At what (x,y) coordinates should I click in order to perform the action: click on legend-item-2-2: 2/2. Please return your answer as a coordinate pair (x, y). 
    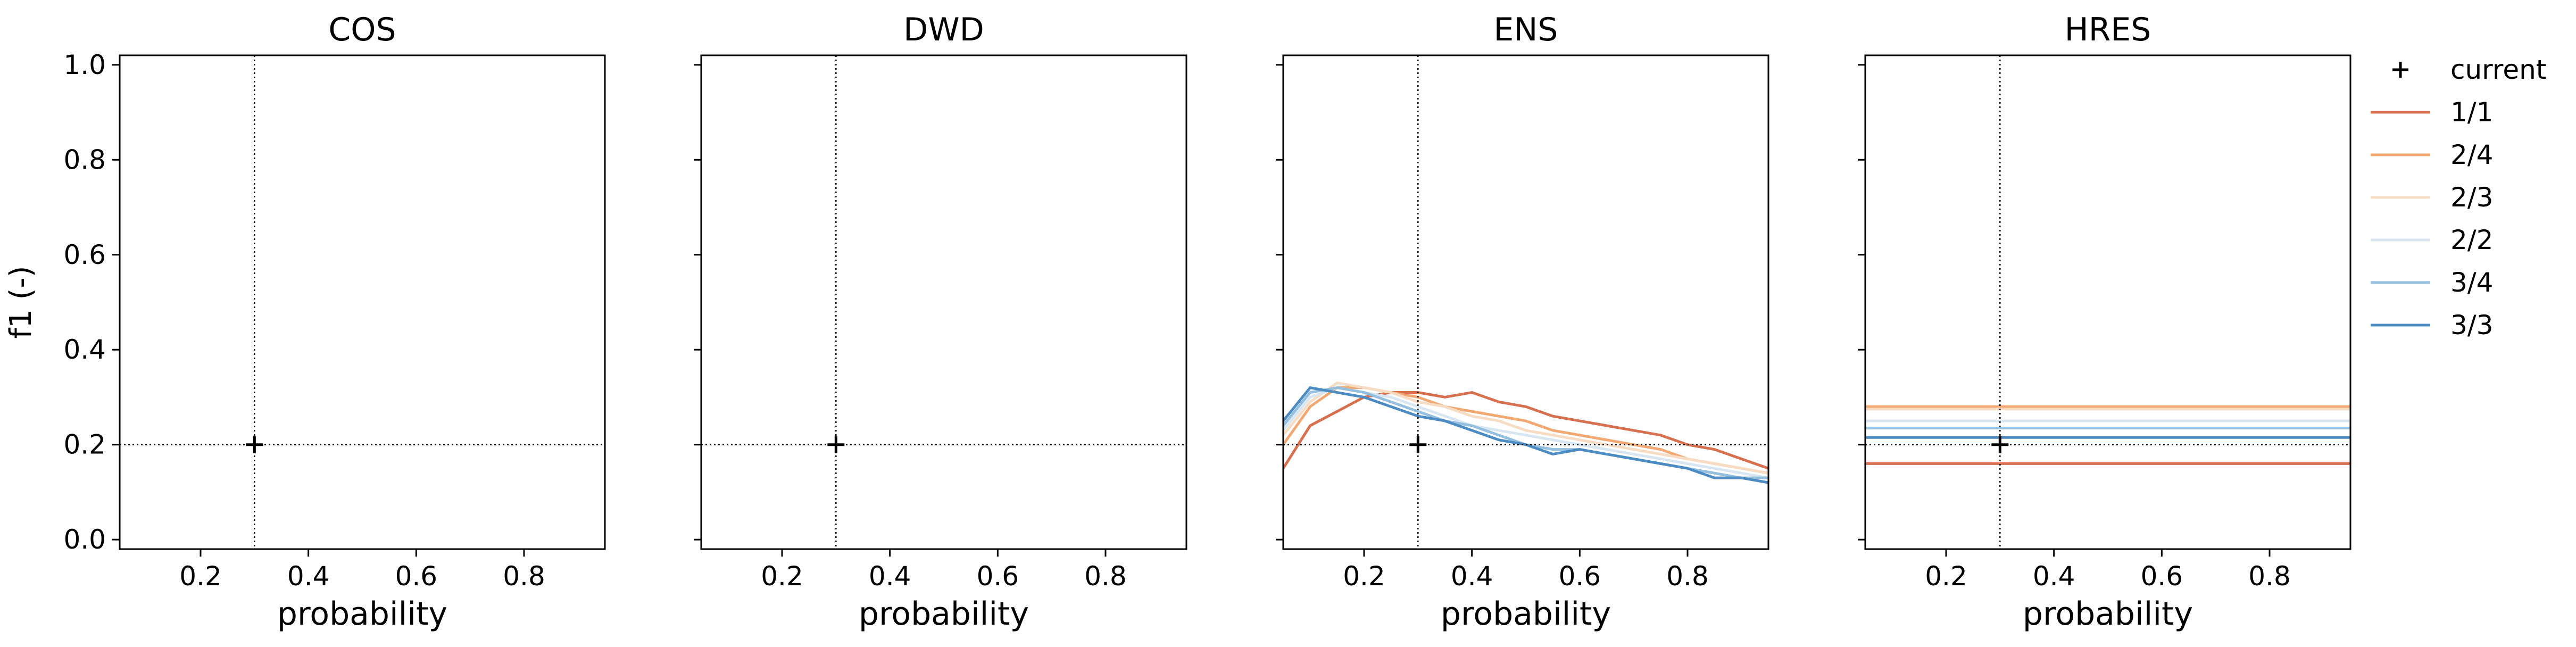
    Looking at the image, I should click on (2432, 240).